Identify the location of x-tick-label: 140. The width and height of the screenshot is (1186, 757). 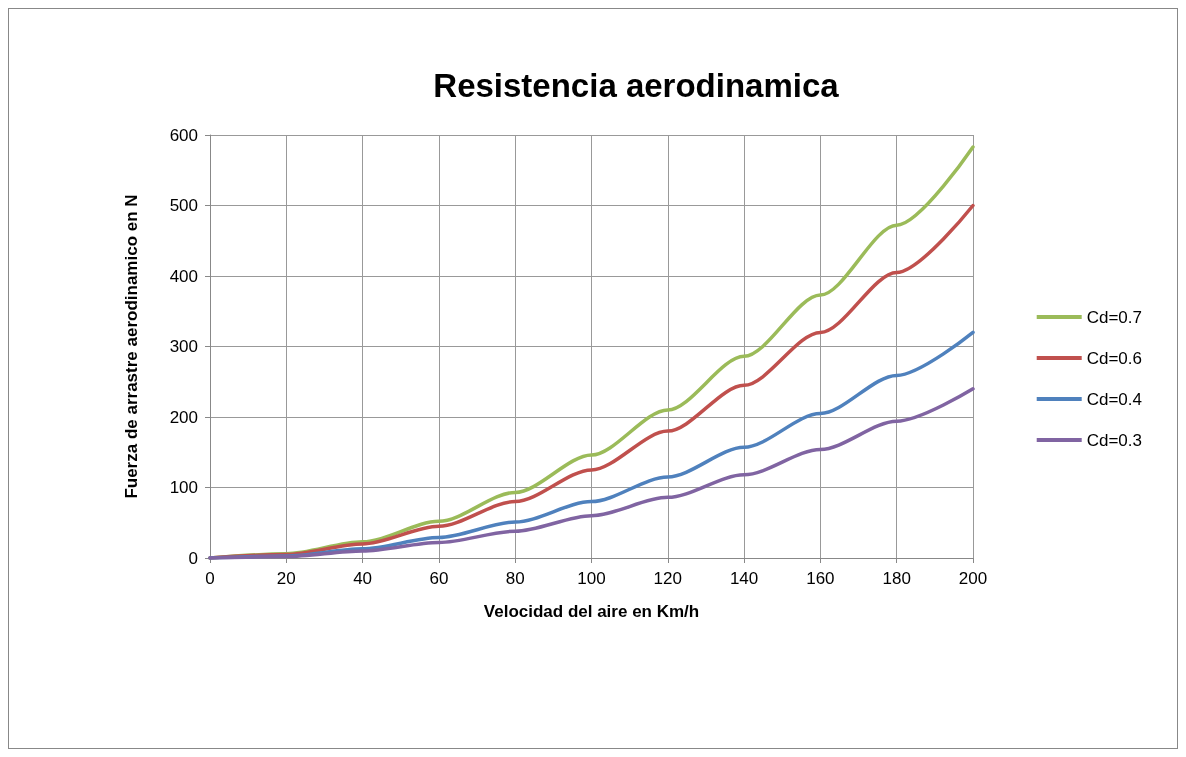
(744, 578).